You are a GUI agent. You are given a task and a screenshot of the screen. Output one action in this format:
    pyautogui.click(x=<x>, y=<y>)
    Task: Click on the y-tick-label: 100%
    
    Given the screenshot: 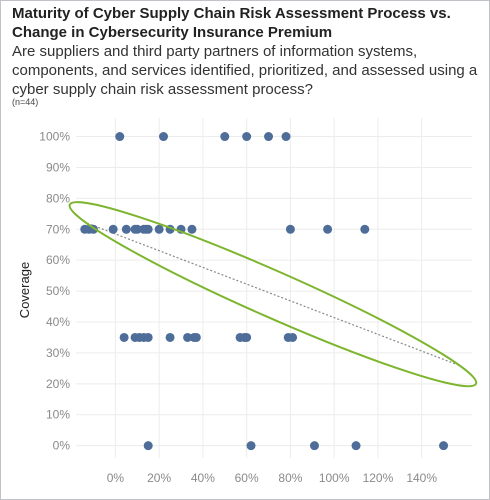 What is the action you would take?
    pyautogui.click(x=54, y=137)
    